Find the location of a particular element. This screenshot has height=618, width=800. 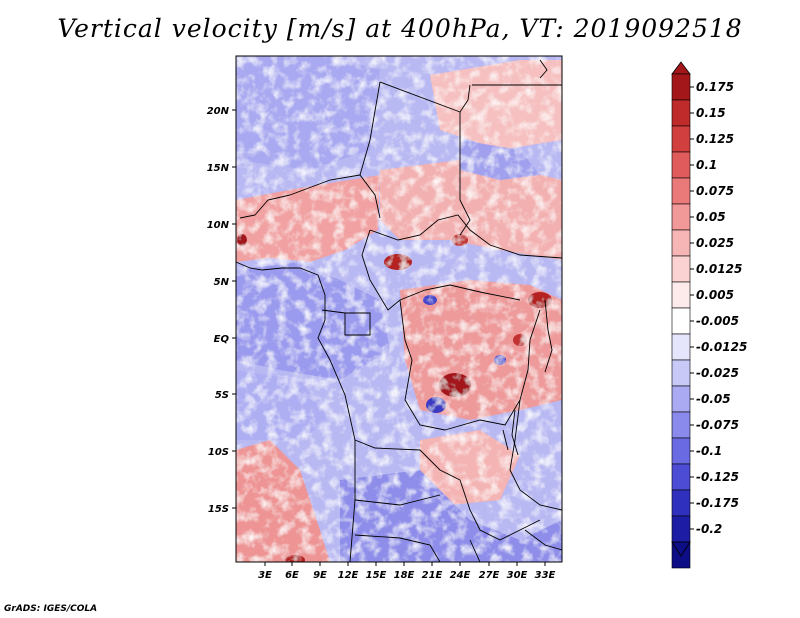

longitude-axis: 3E 6E 9E 12E 15E 18E 21E 24E 27E 30E 33E is located at coordinates (407, 571).